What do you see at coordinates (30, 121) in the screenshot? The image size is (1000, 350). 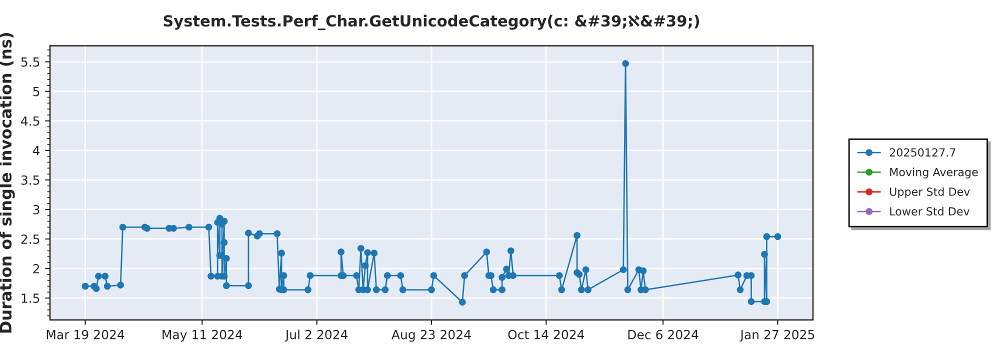 I see `y-tick-label: 4.5` at bounding box center [30, 121].